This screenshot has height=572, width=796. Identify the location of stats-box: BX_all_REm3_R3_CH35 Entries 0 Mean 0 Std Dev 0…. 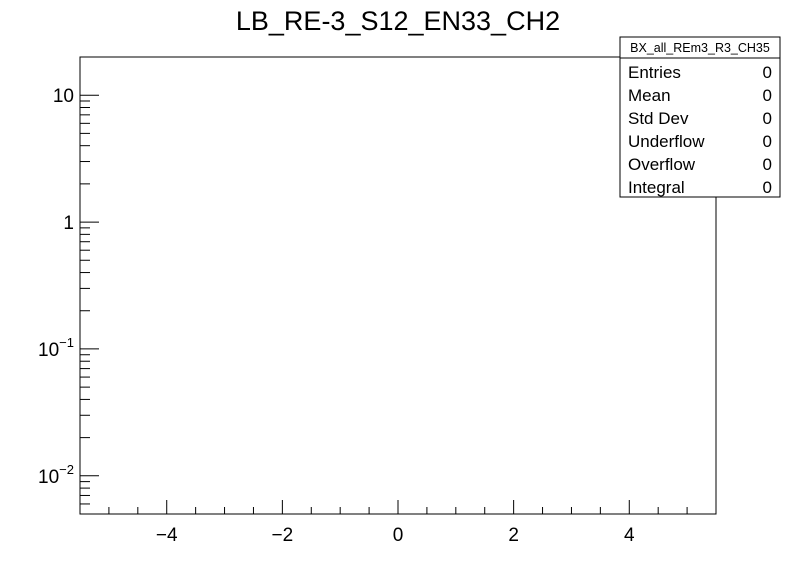
(700, 117).